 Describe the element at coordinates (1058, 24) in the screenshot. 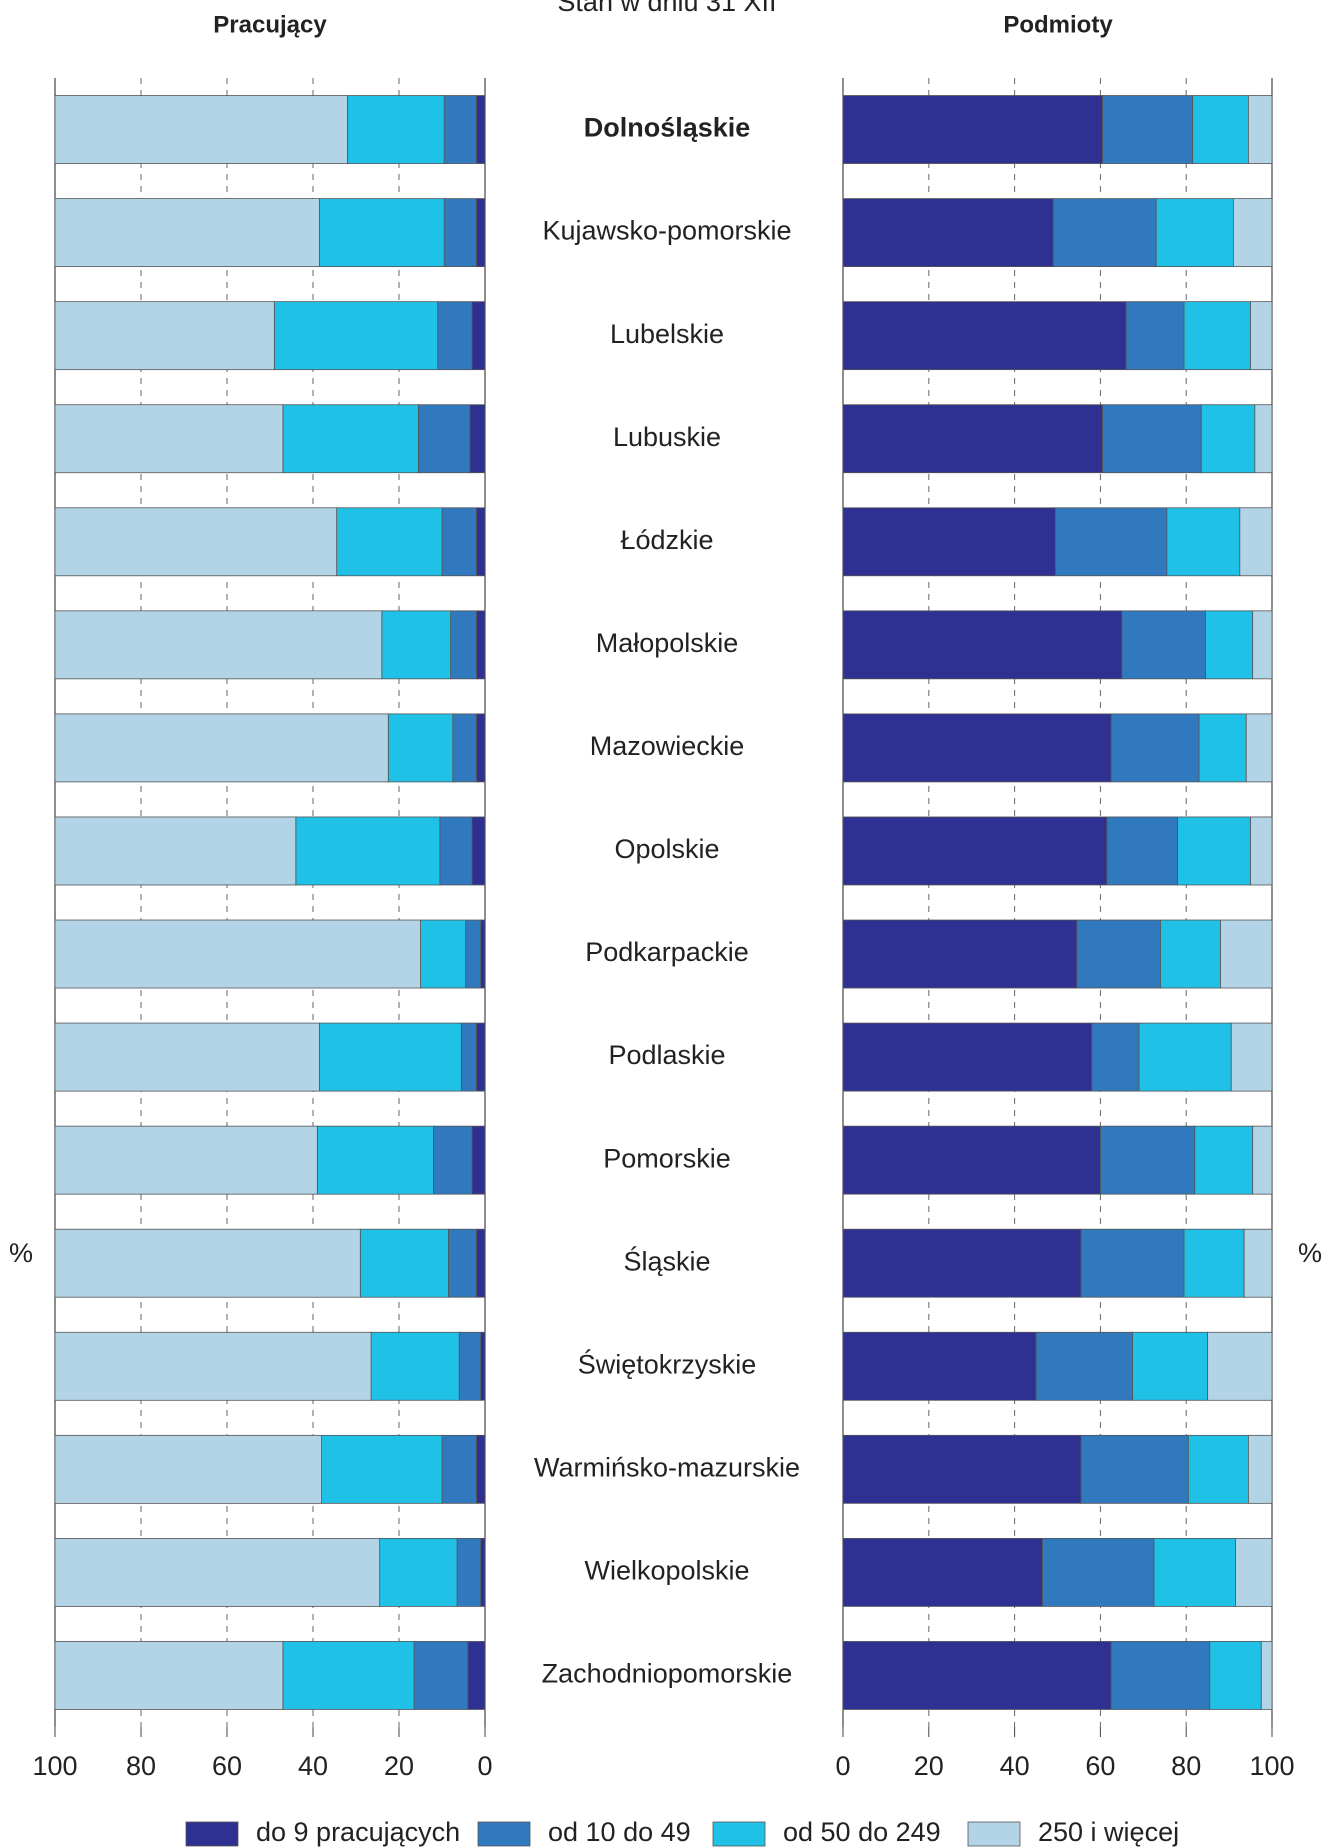

I see `chart-subtitle: Podmioty` at that location.